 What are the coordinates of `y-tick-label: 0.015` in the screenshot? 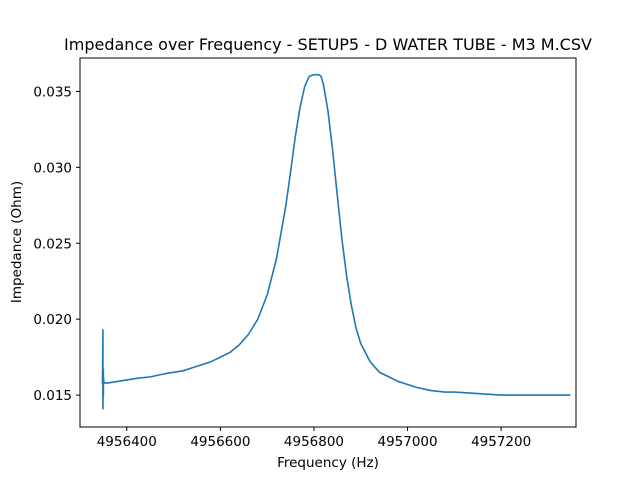 It's located at (52, 396).